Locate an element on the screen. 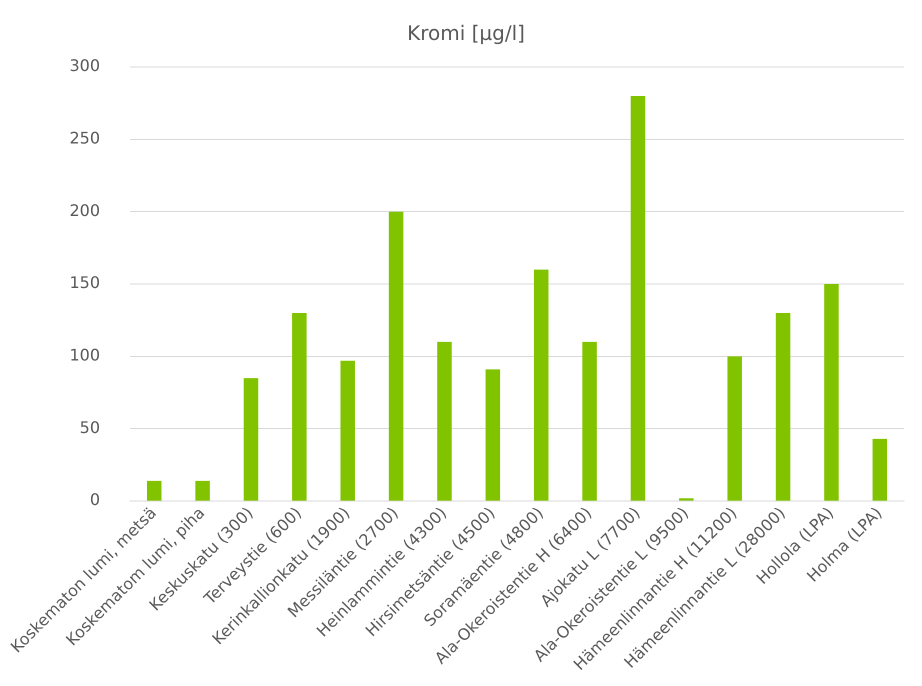  y-tick-label: 150 is located at coordinates (84, 282).